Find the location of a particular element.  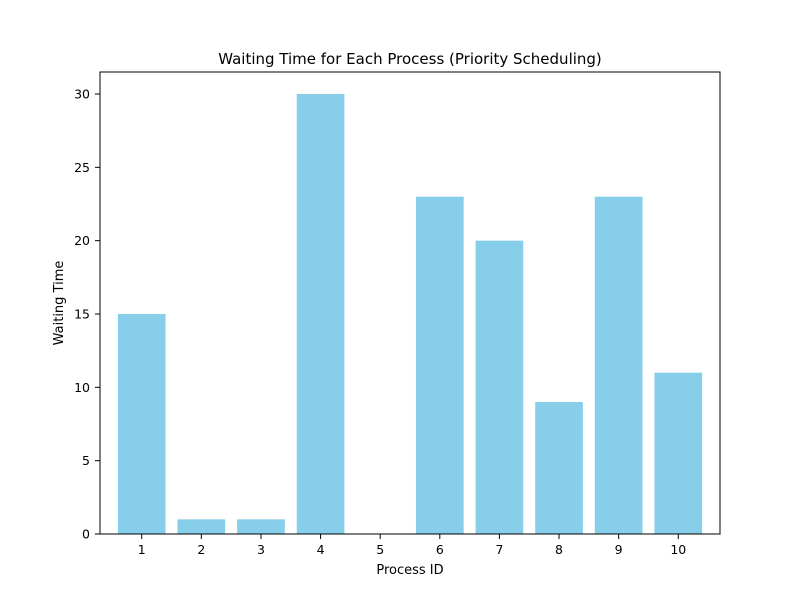

y-tick-label: 5 is located at coordinates (86, 460).